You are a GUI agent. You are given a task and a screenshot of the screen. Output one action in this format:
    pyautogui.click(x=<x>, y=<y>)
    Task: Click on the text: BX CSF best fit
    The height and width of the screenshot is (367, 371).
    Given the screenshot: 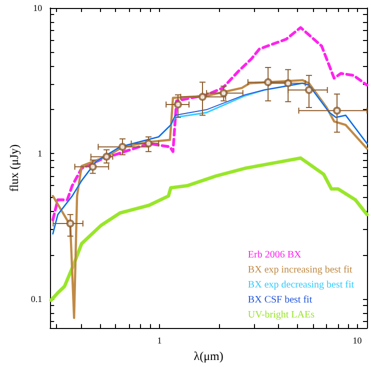 What is the action you would take?
    pyautogui.click(x=280, y=300)
    